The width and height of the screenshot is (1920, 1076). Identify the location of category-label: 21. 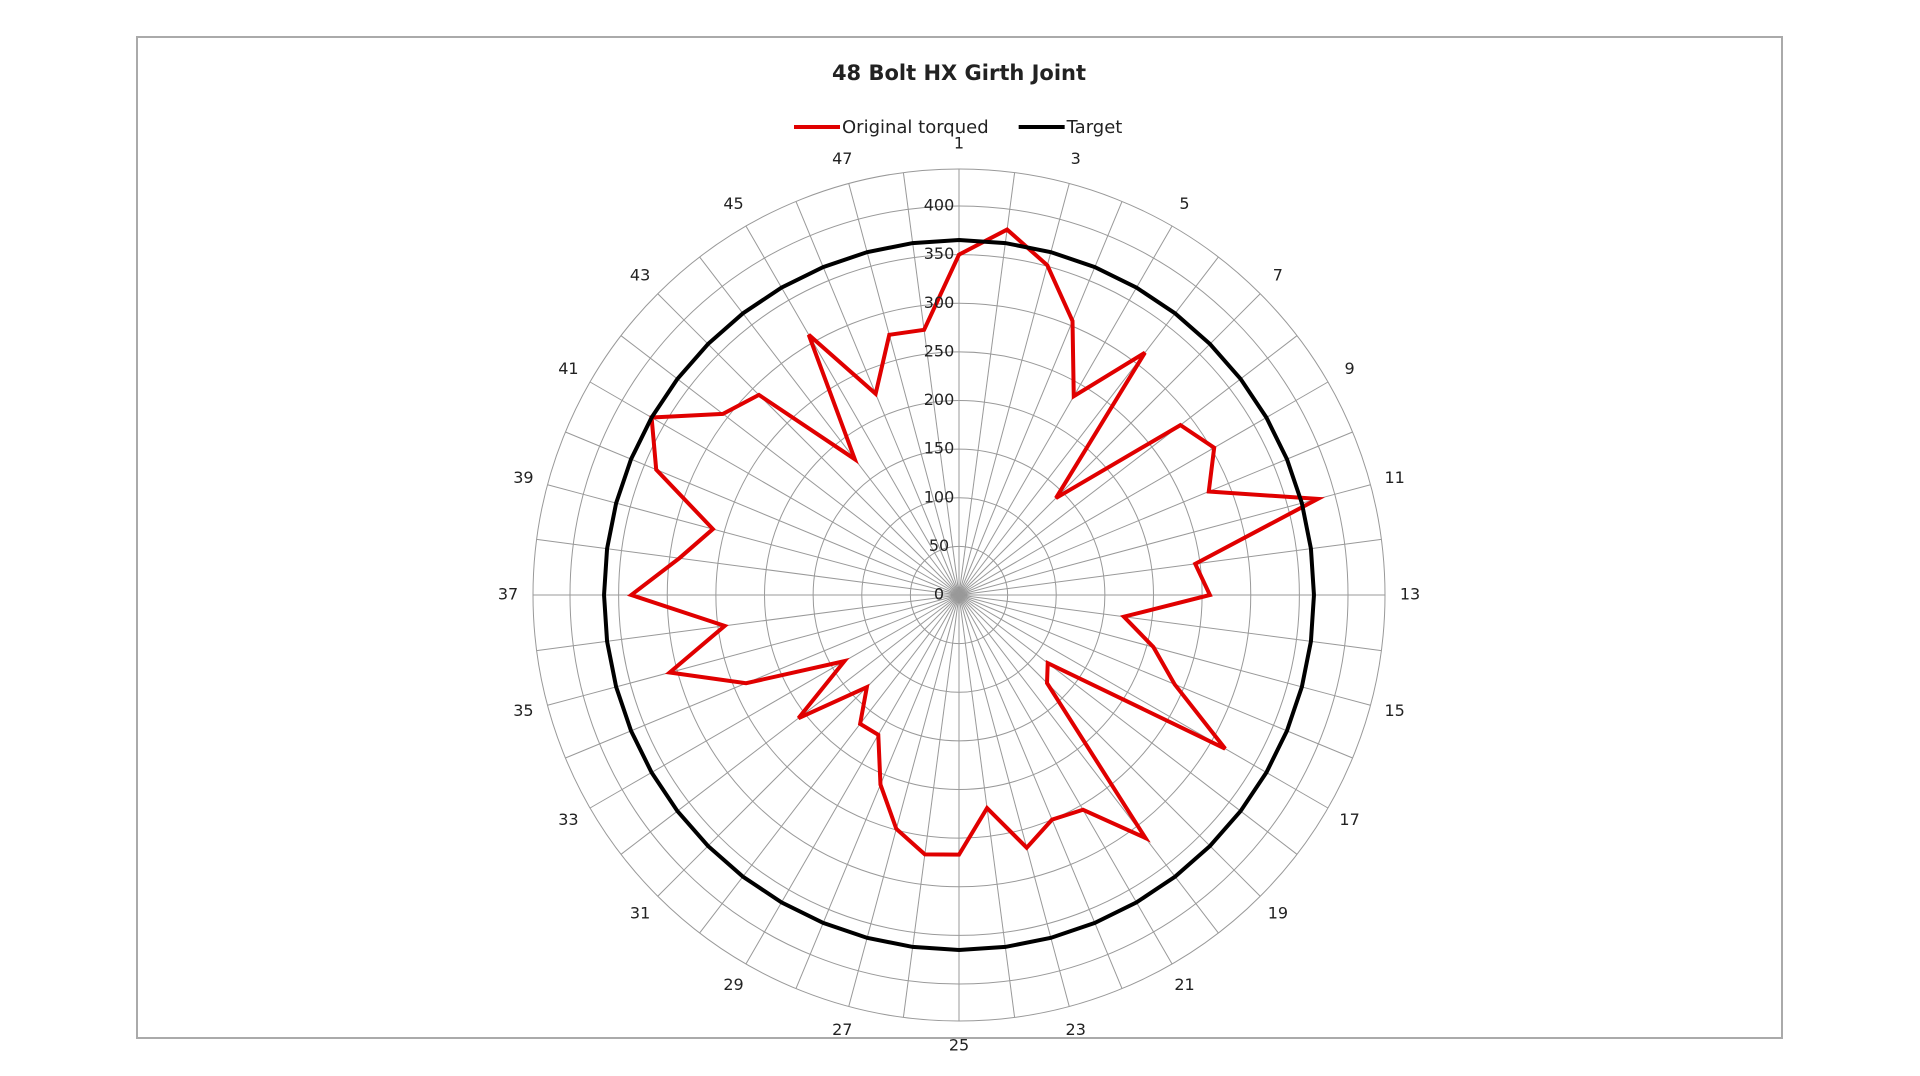
(1184, 984).